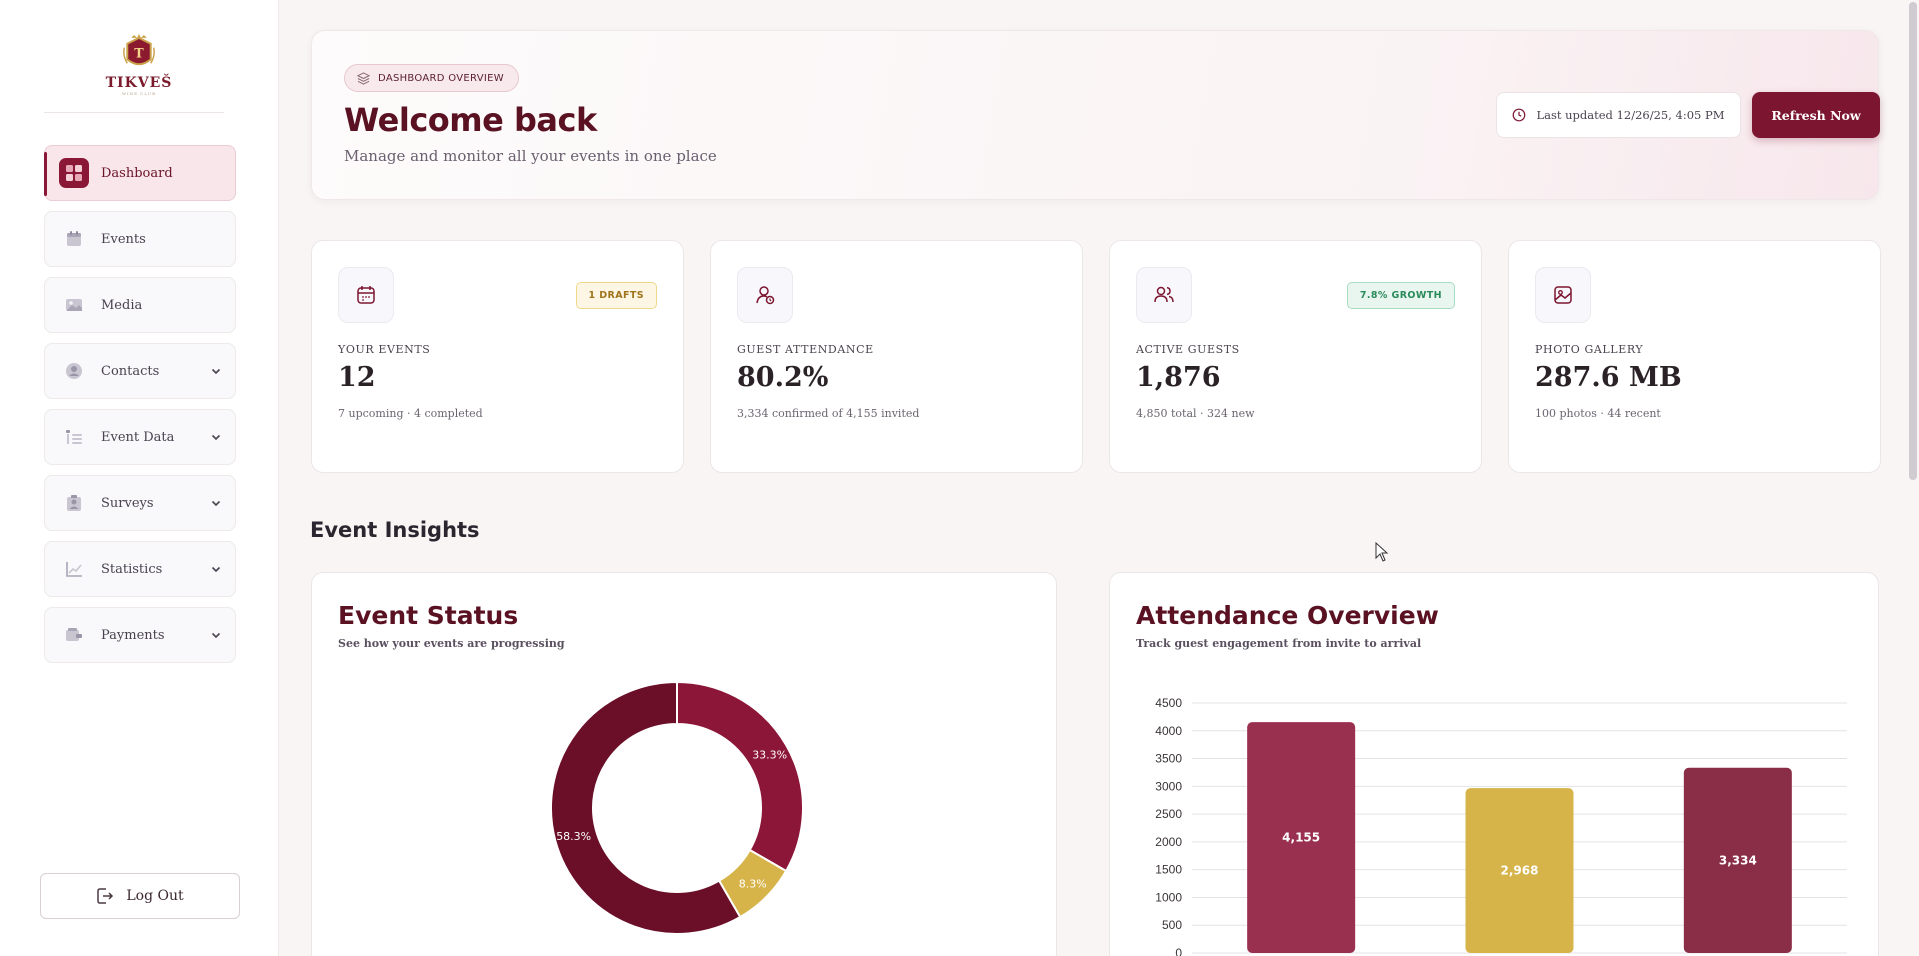  What do you see at coordinates (105, 896) in the screenshot?
I see `logout-icon` at bounding box center [105, 896].